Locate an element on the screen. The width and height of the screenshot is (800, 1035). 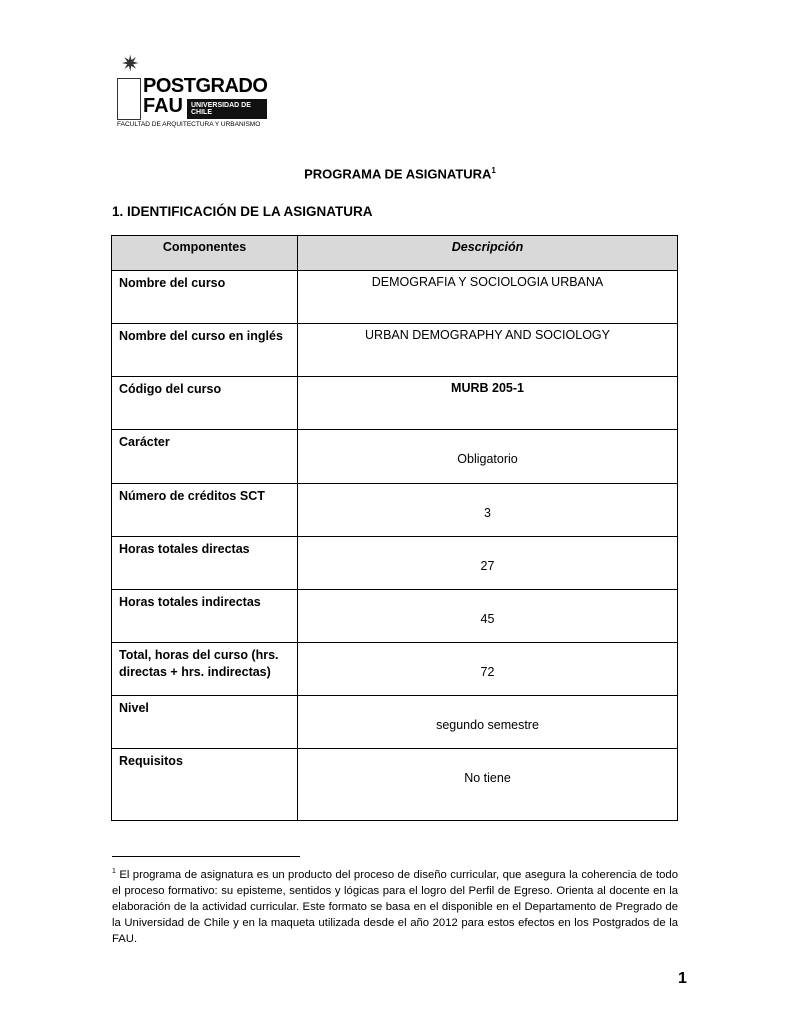
row-label: Código del curso is located at coordinates (204, 403).